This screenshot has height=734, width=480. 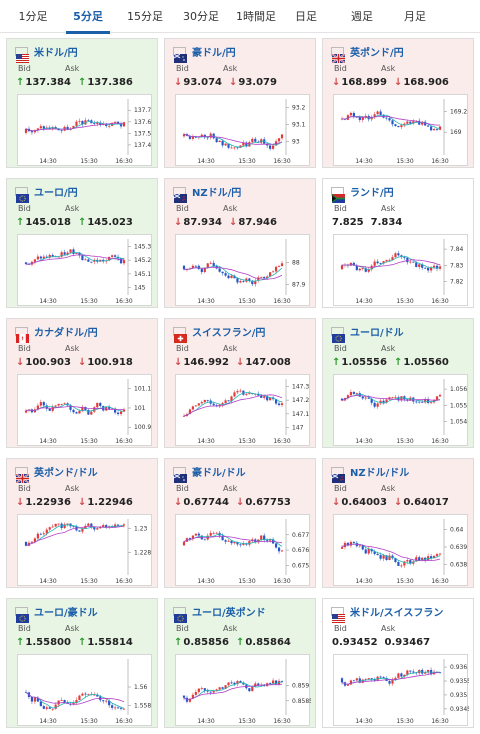 What do you see at coordinates (141, 687) in the screenshot?
I see `y-tick-label: 1.56` at bounding box center [141, 687].